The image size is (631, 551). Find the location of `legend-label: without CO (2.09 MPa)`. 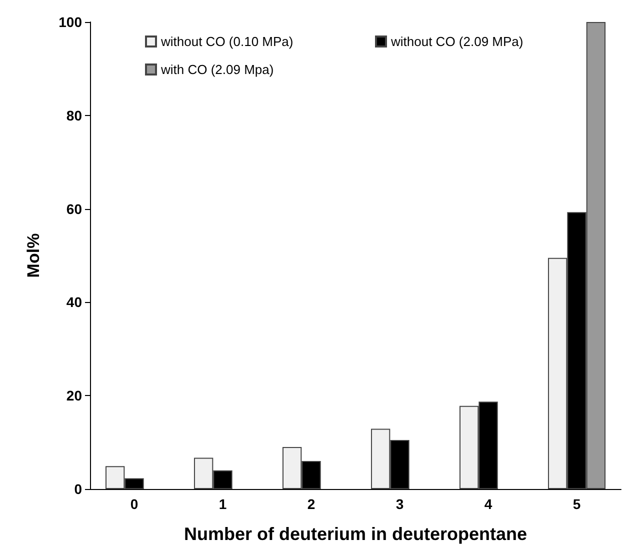

legend-label: without CO (2.09 MPa) is located at coordinates (457, 41).